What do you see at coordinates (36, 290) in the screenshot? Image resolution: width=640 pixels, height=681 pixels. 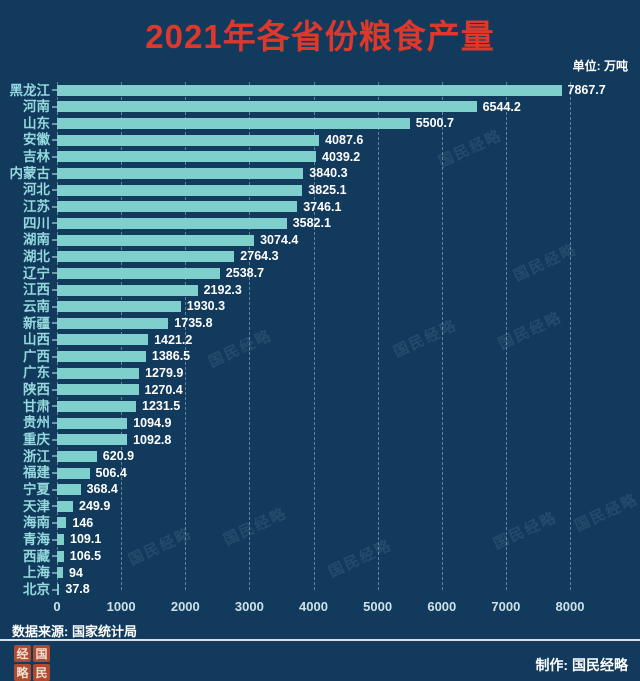 I see `province-label: 江西` at bounding box center [36, 290].